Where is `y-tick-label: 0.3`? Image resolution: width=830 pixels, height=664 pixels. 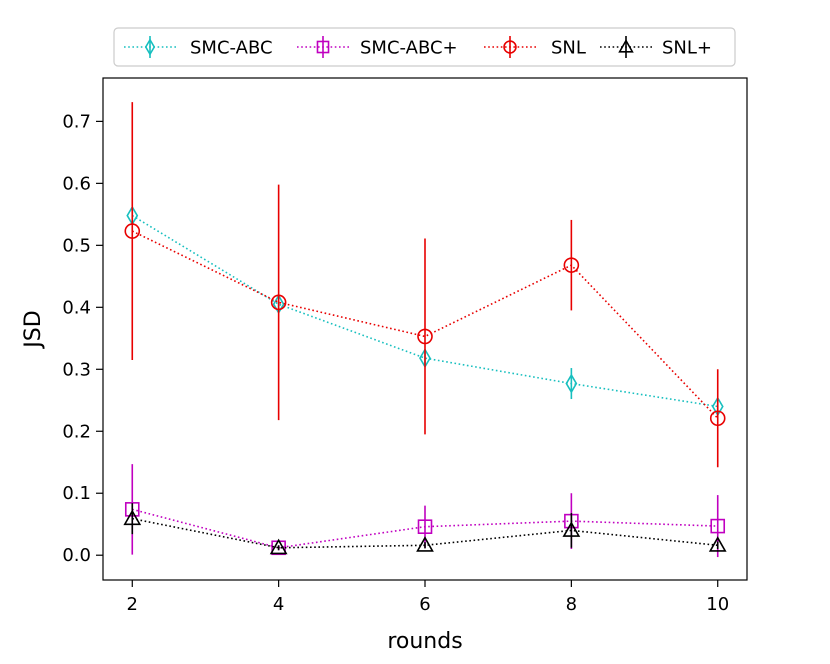
y-tick-label: 0.3 is located at coordinates (76, 369).